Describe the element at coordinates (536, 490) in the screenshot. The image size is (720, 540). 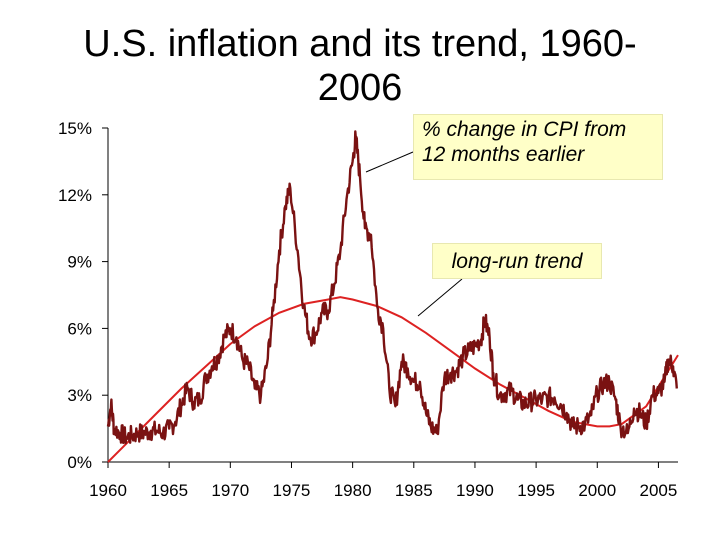
I see `x-tick-label: 1995` at that location.